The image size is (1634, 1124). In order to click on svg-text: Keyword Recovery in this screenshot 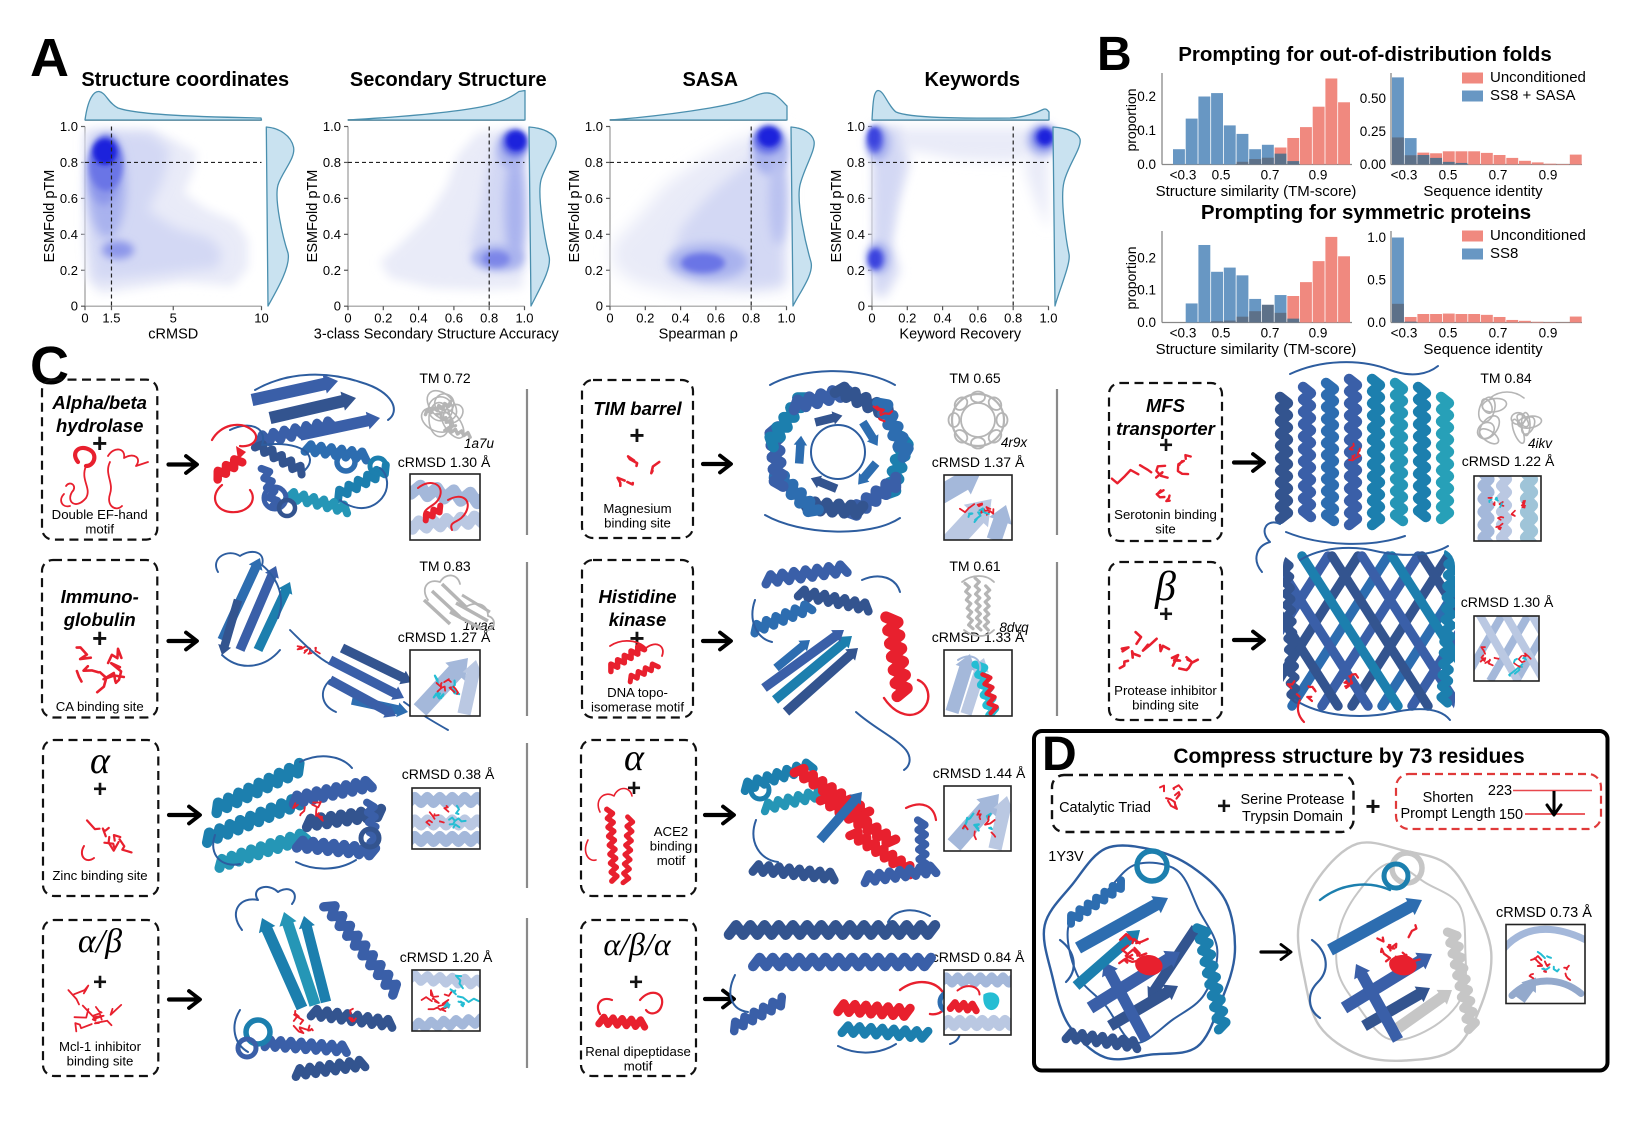, I will do `click(960, 335)`.